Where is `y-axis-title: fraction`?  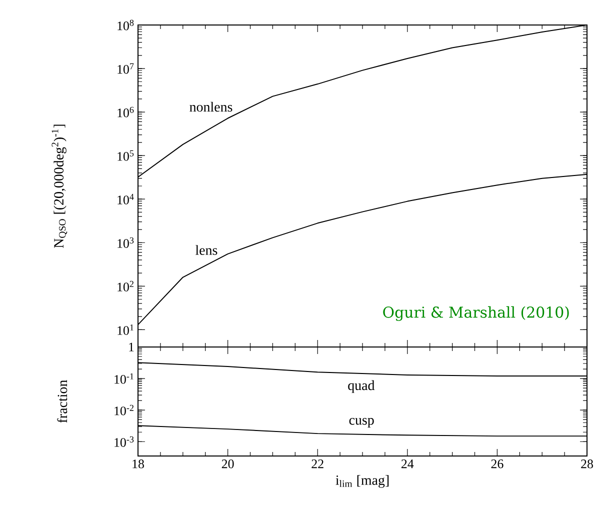
y-axis-title: fraction is located at coordinates (62, 401).